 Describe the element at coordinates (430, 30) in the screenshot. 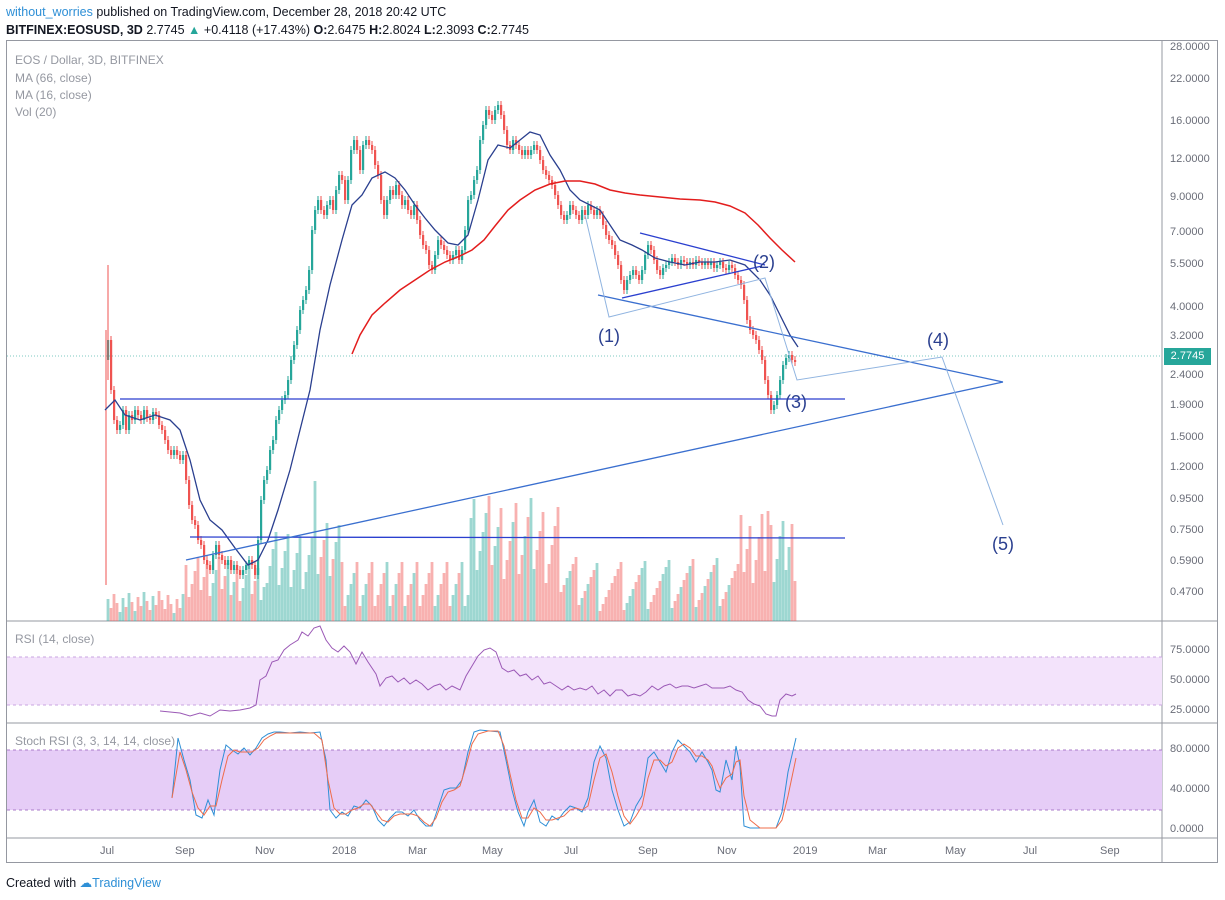

I see `low-label: L:` at that location.